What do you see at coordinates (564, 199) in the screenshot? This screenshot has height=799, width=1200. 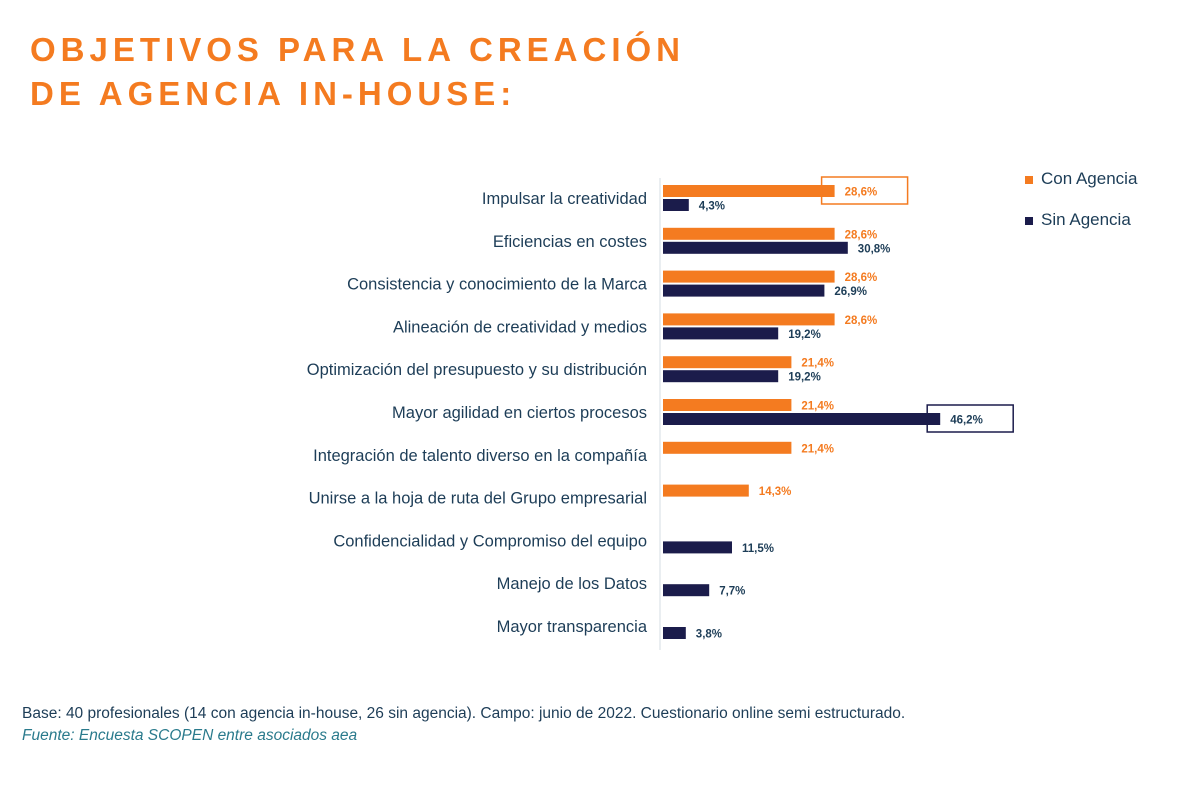 I see `category-label: Impulsar la creatividad` at bounding box center [564, 199].